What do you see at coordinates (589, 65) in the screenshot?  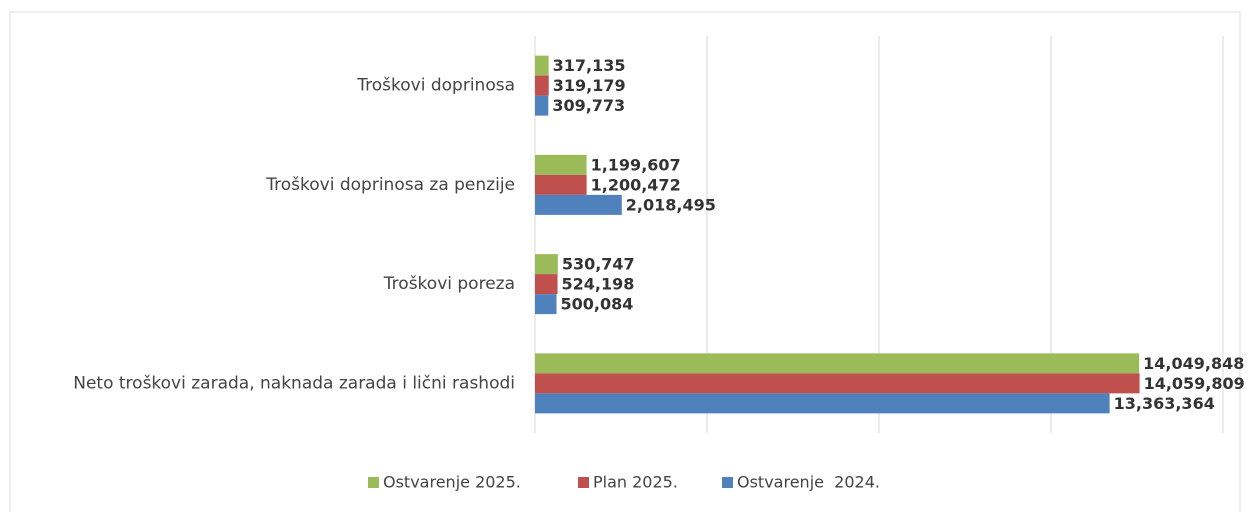 I see `value-label: 317,135` at bounding box center [589, 65].